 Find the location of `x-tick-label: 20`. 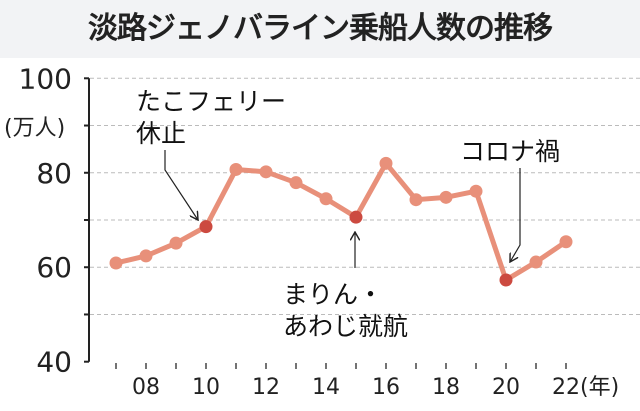

x-tick-label: 20 is located at coordinates (506, 387).